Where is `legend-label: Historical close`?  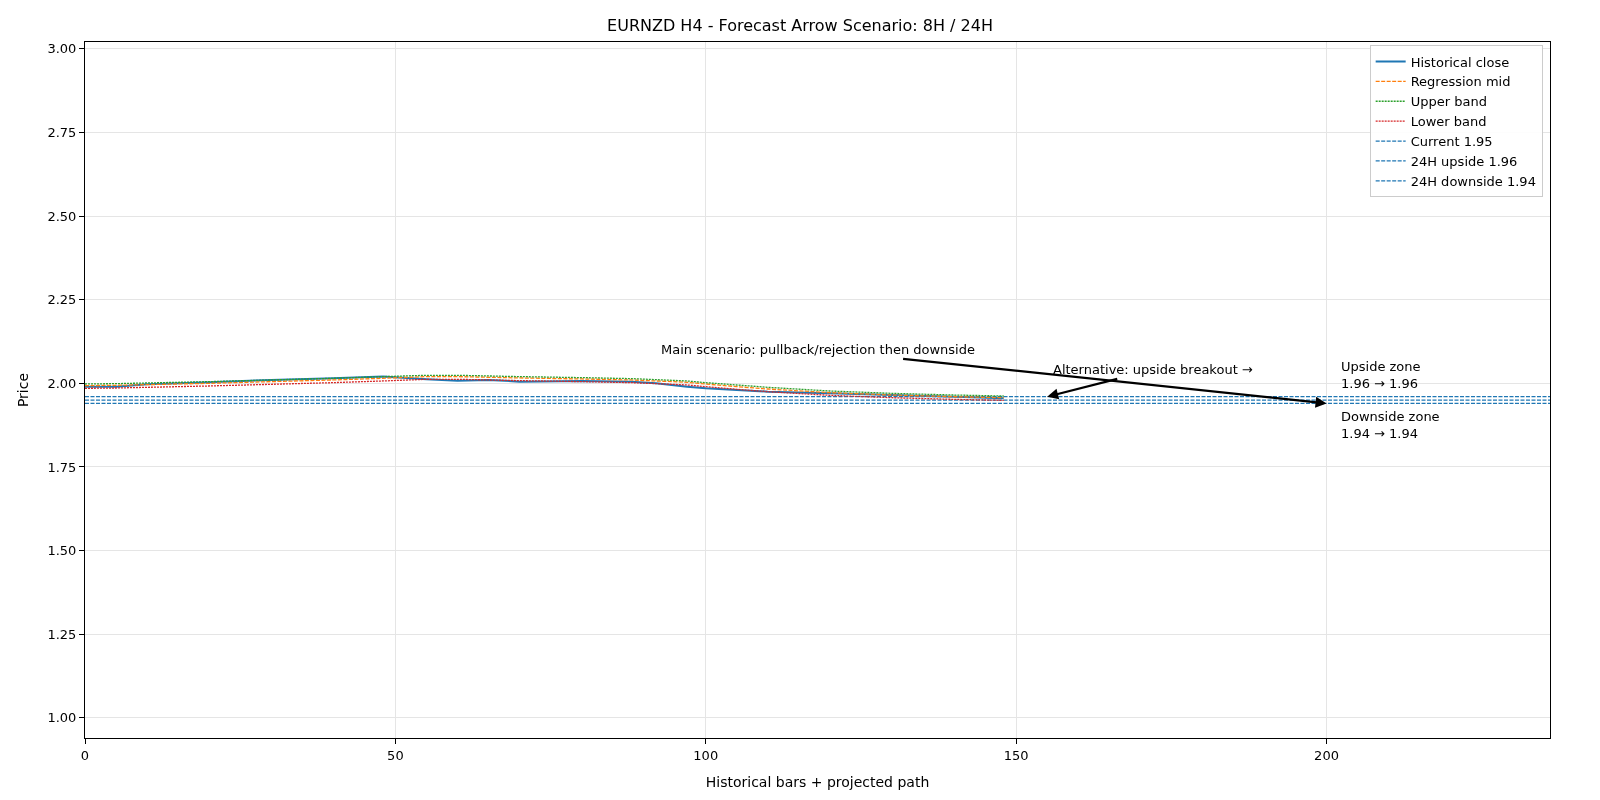
legend-label: Historical close is located at coordinates (1460, 62).